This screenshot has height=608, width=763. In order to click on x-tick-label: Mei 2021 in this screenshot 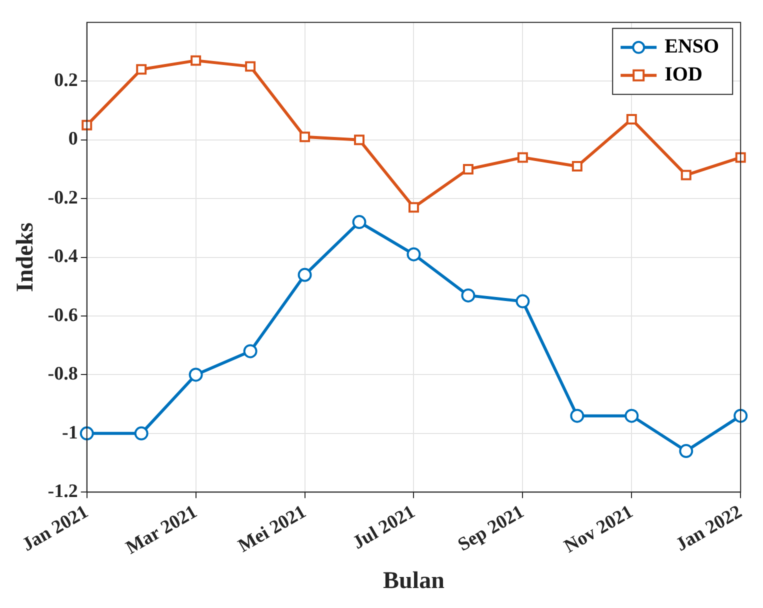, I will do `click(272, 529)`.